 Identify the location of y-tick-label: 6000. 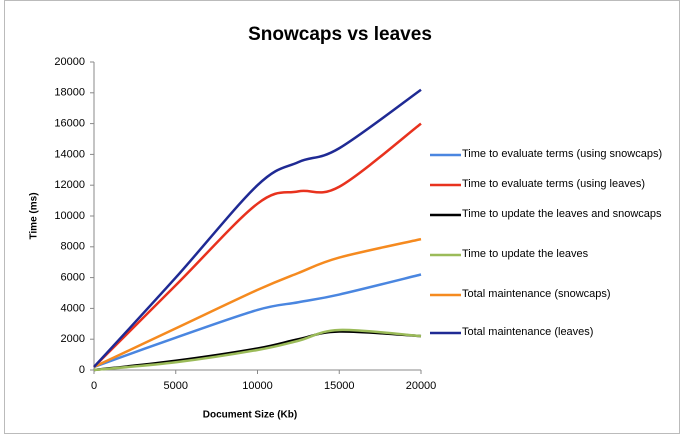
(73, 278).